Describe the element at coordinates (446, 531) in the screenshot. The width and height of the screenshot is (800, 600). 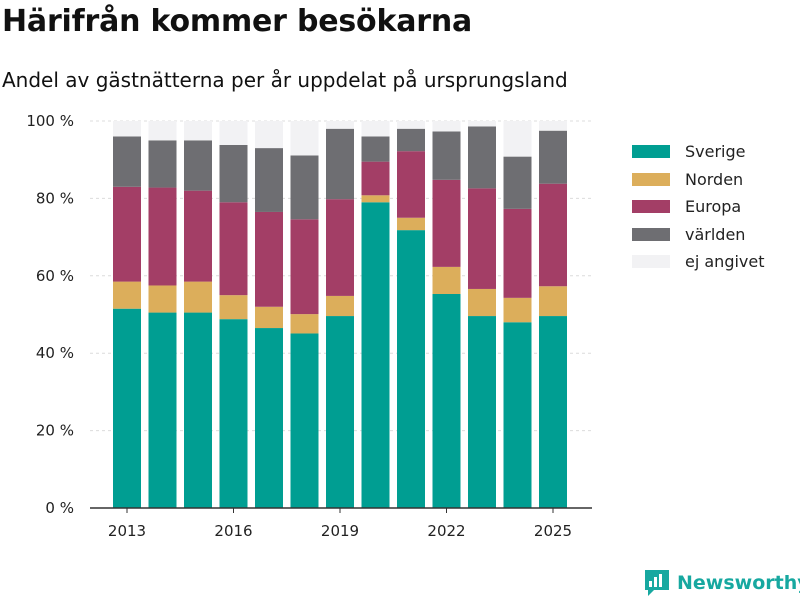
I see `x-tick-label: 2022` at that location.